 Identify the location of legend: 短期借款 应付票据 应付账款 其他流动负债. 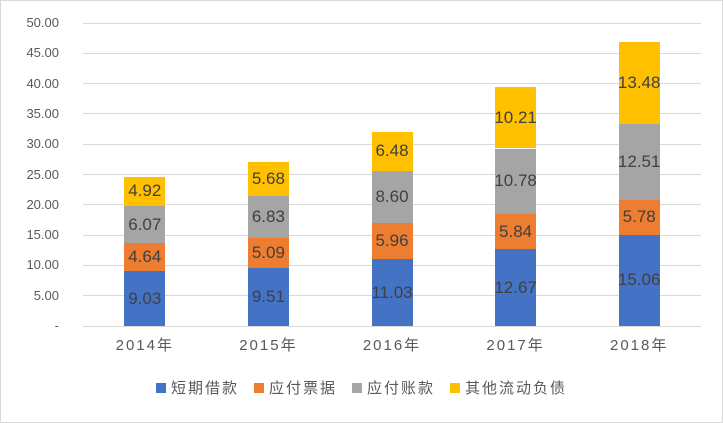
(361, 387).